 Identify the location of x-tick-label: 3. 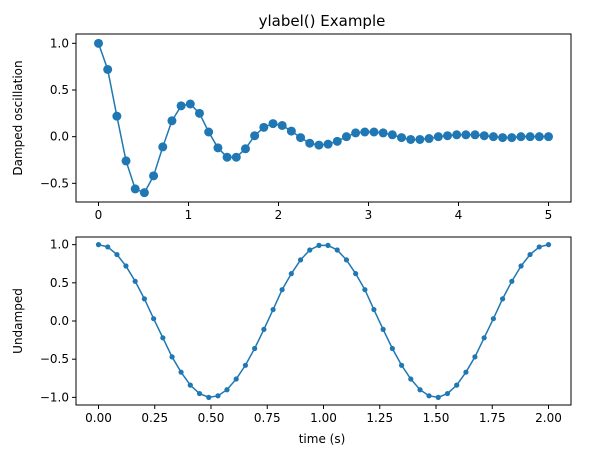
(369, 215).